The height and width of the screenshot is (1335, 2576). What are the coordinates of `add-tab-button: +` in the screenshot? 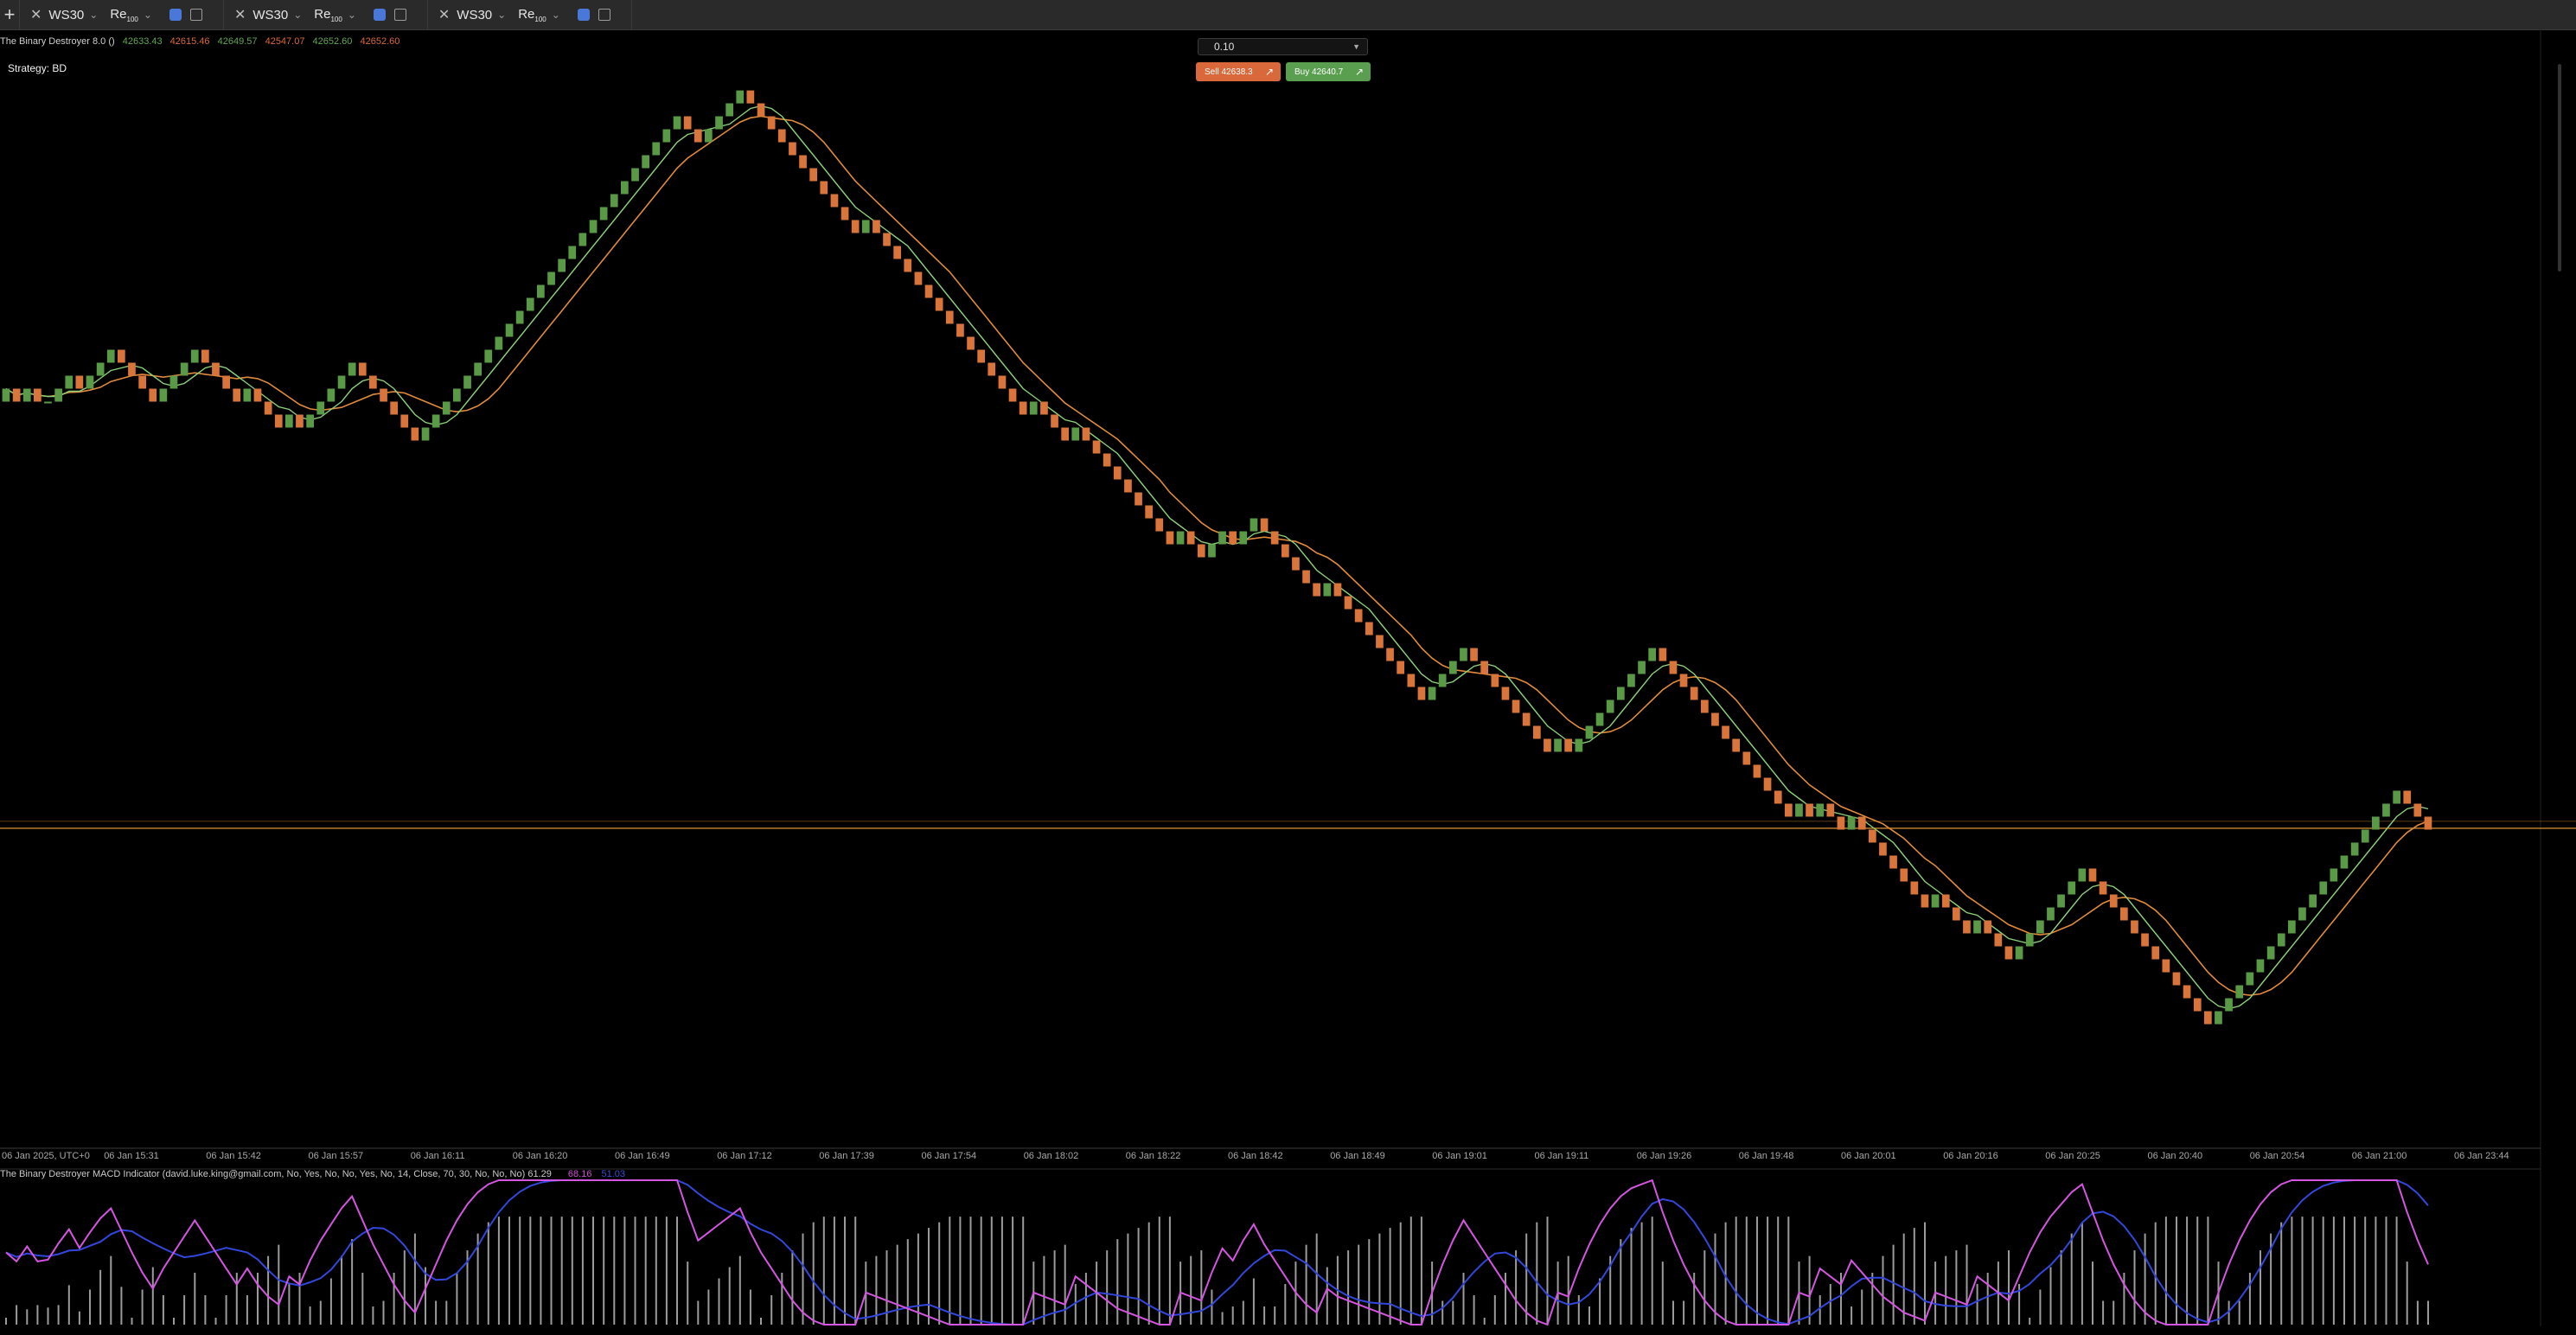 It's located at (10, 14).